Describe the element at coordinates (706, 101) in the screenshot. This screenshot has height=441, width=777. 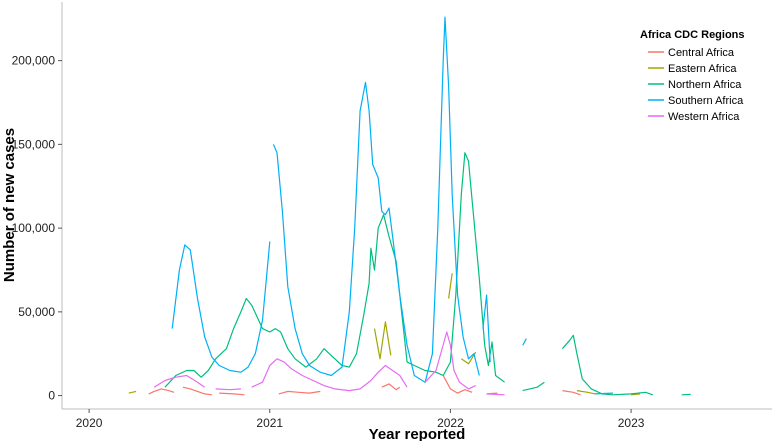
I see `legend-label: Southern Africa` at that location.